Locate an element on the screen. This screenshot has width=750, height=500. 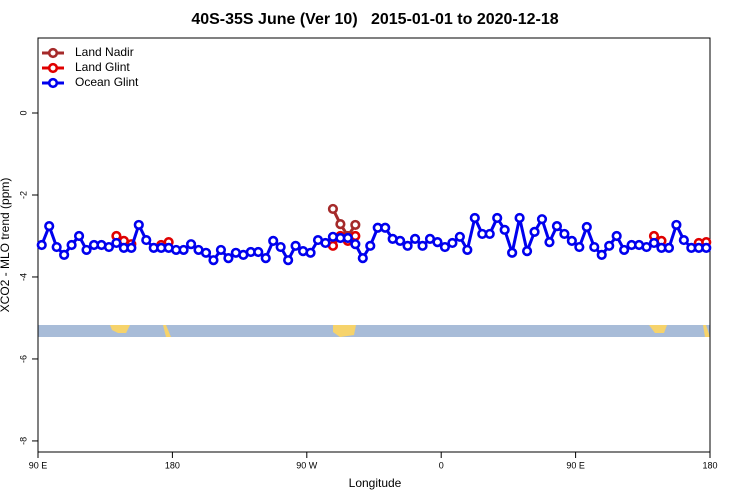
series-line is located at coordinates (344, 223).